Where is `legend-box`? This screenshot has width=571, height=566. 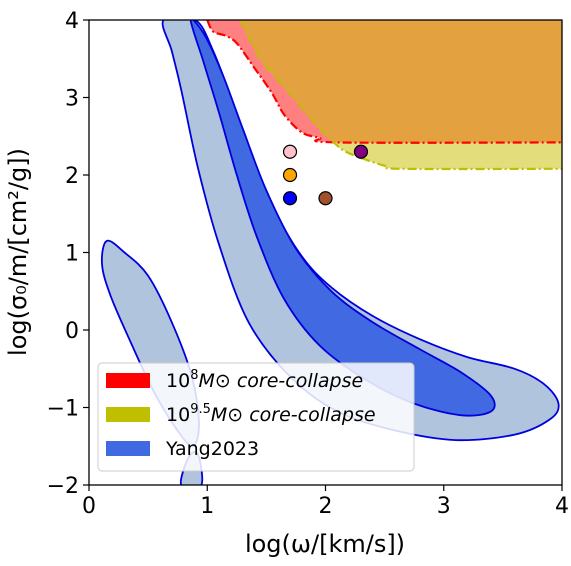
legend-box is located at coordinates (256, 417).